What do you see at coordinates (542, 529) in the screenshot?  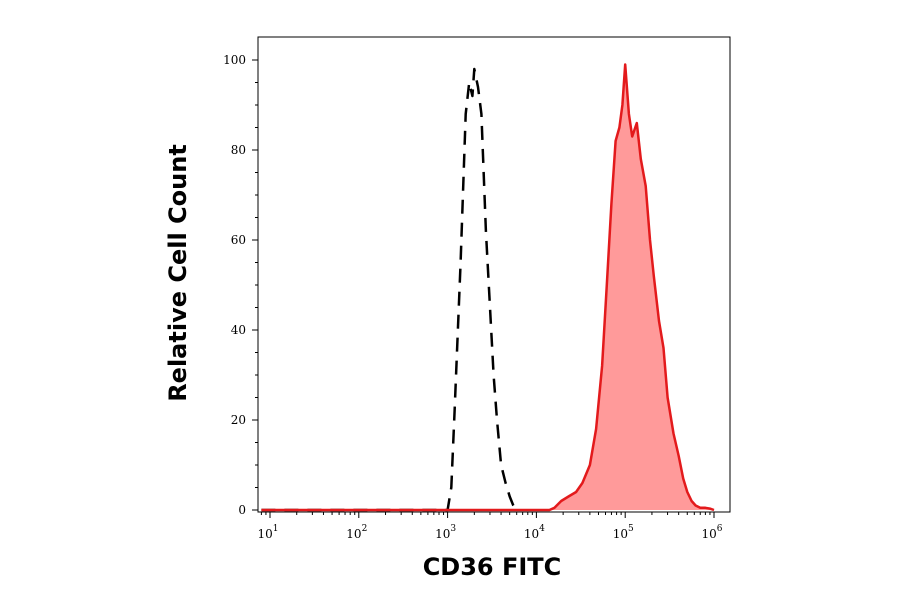 I see `x-tick-exponent: 4` at bounding box center [542, 529].